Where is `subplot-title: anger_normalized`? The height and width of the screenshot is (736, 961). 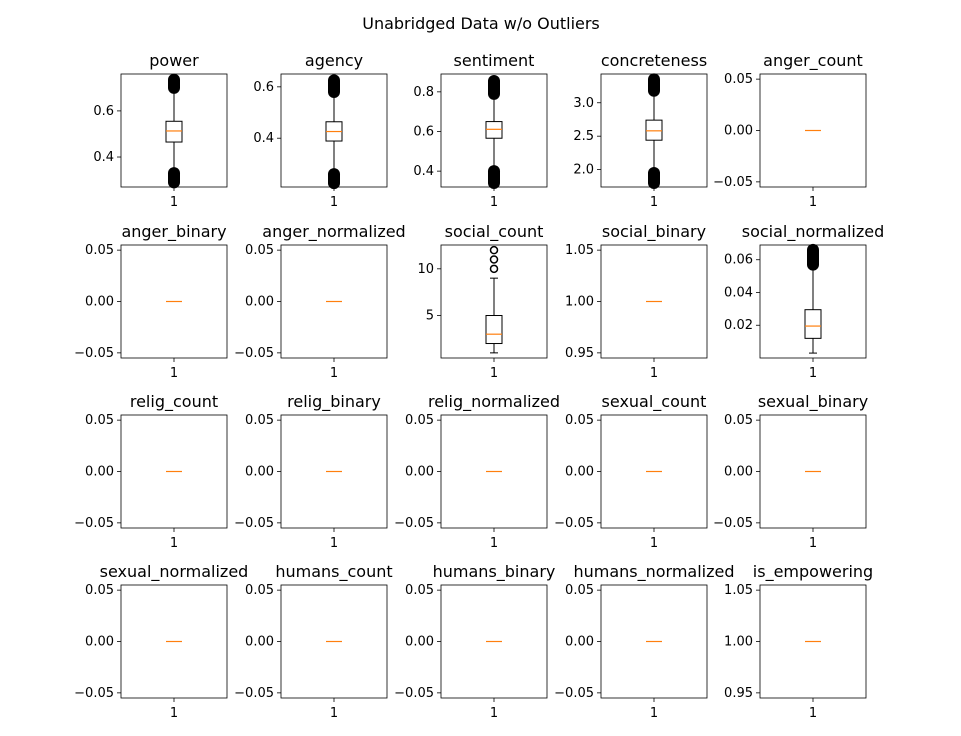
subplot-title: anger_normalized is located at coordinates (333, 232).